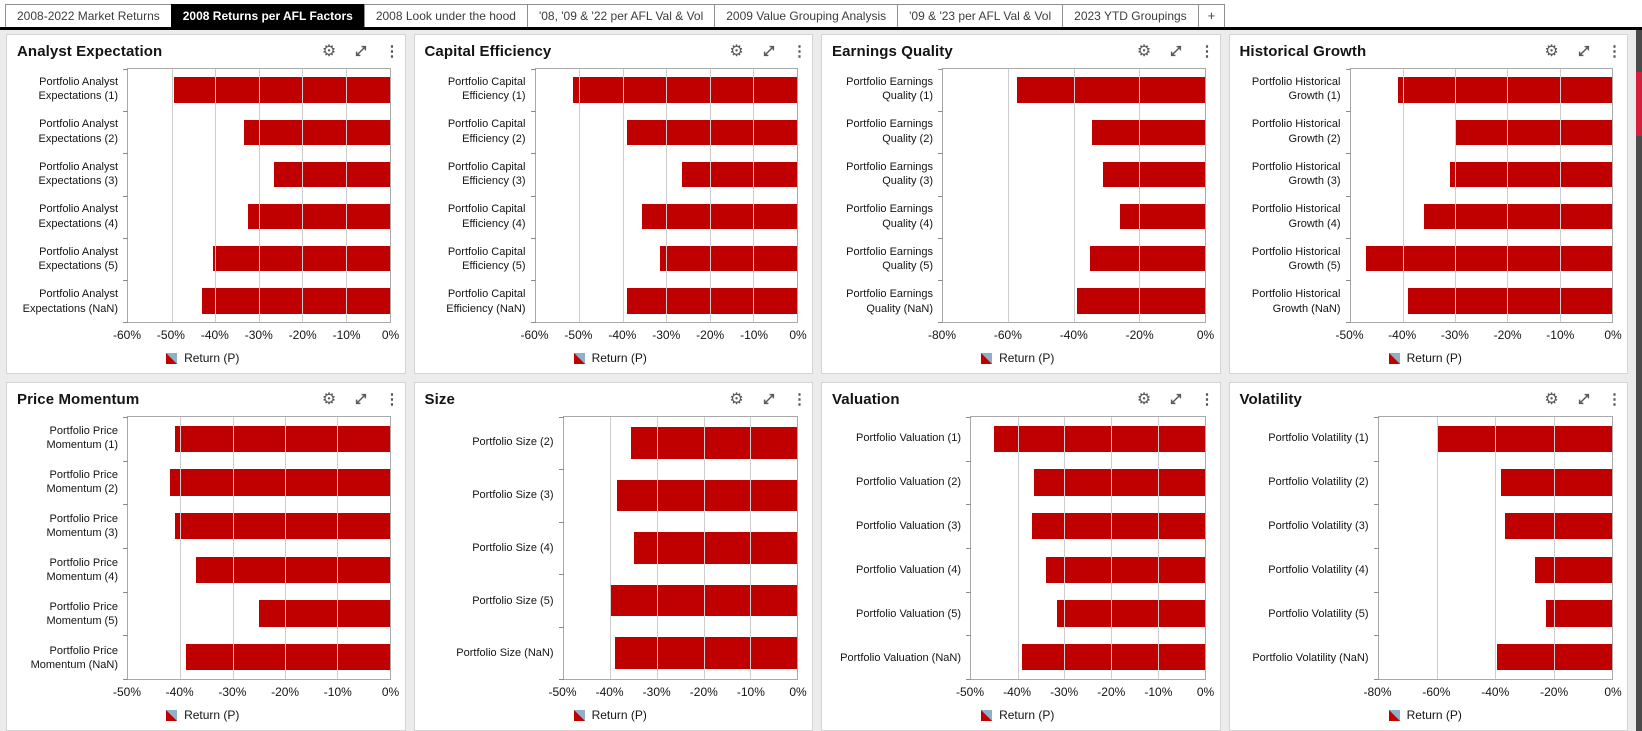  I want to click on category-label: Portfolio Valuation (1), so click(908, 437).